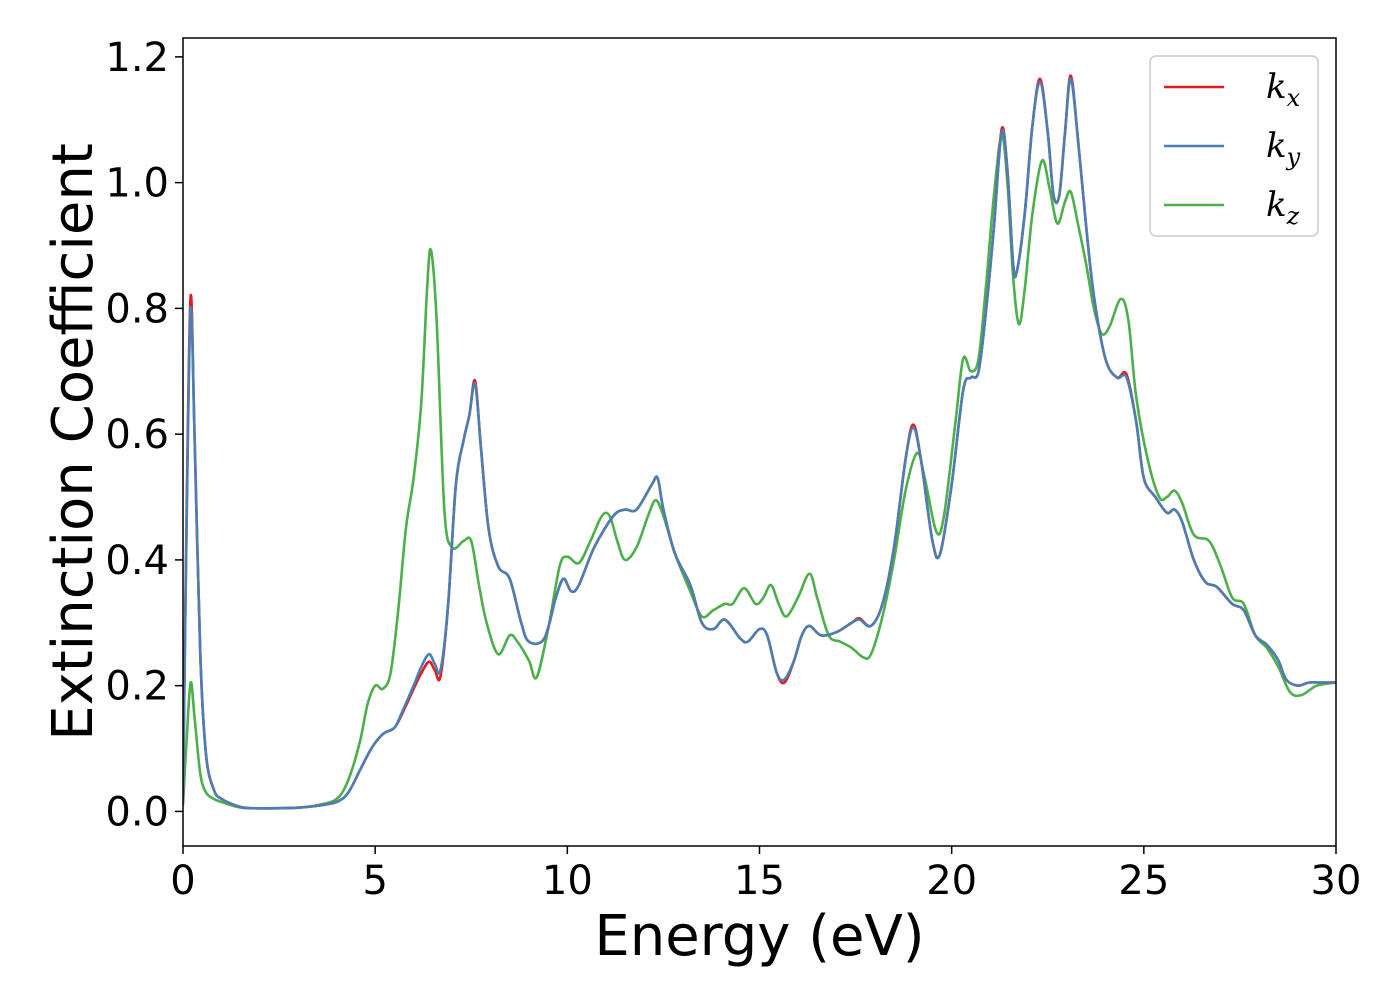 This screenshot has width=1400, height=1000. I want to click on x-tick-label: 30, so click(1336, 881).